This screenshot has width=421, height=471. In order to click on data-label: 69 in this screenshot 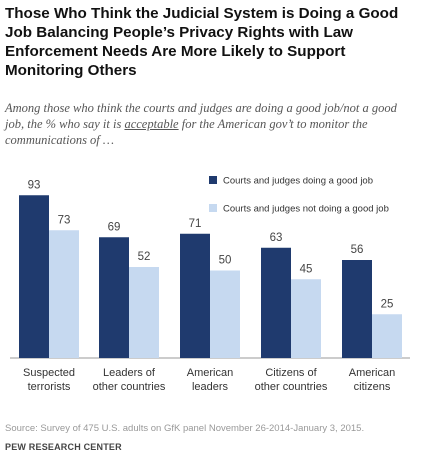, I will do `click(114, 227)`.